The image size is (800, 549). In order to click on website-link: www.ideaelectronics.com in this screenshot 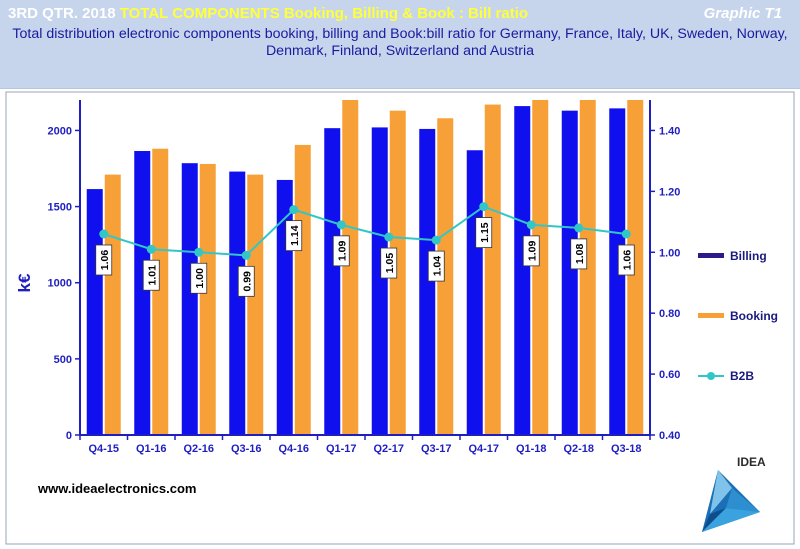, I will do `click(117, 488)`.